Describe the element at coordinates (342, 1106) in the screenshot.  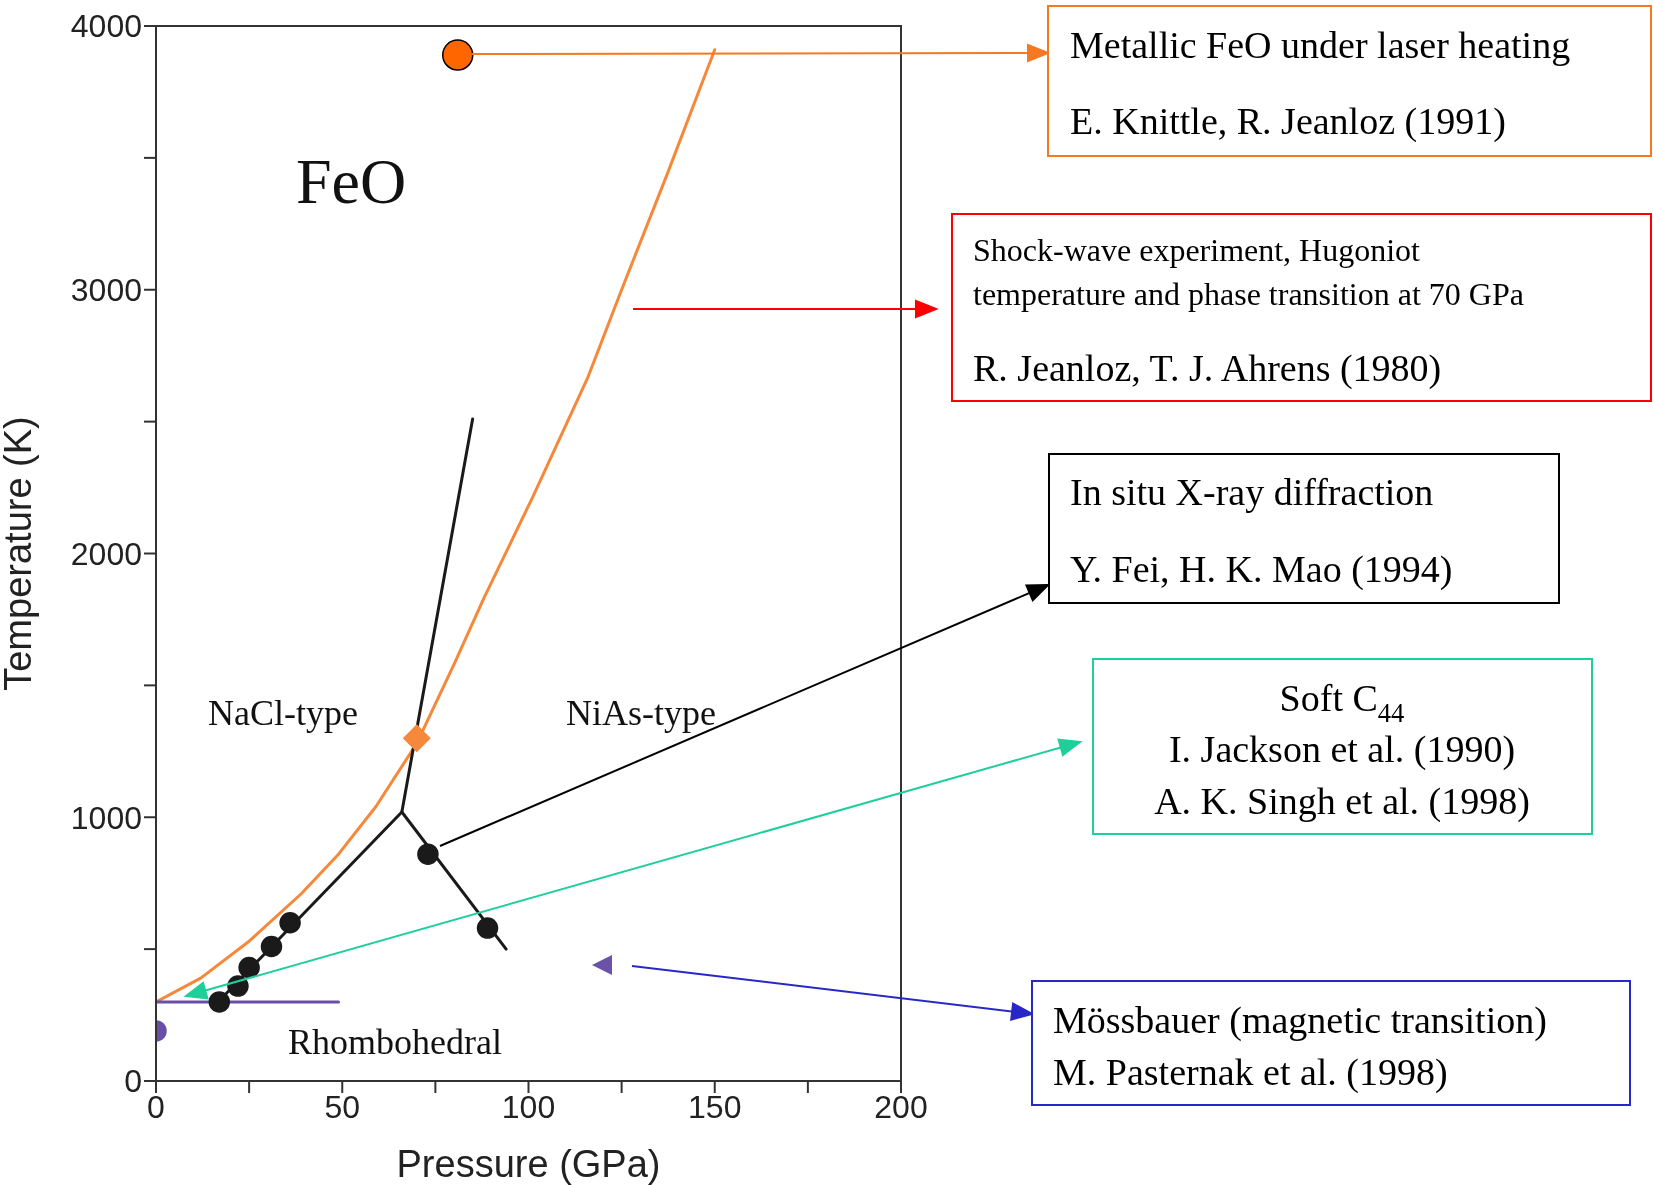
I see `x-tick-label: 50` at that location.